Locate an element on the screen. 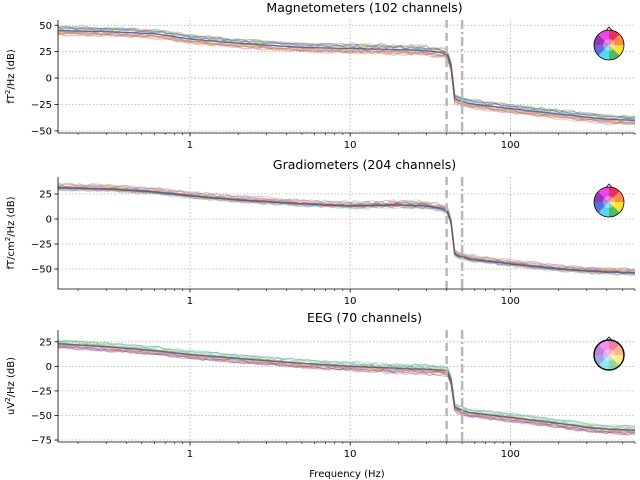 This screenshot has height=480, width=640. x-axis-label: Frequency (Hz) is located at coordinates (347, 474).